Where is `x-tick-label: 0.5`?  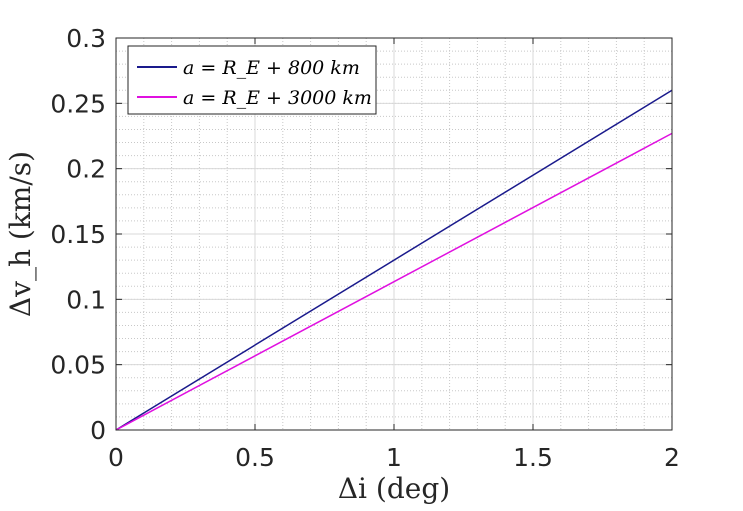
x-tick-label: 0.5 is located at coordinates (255, 457).